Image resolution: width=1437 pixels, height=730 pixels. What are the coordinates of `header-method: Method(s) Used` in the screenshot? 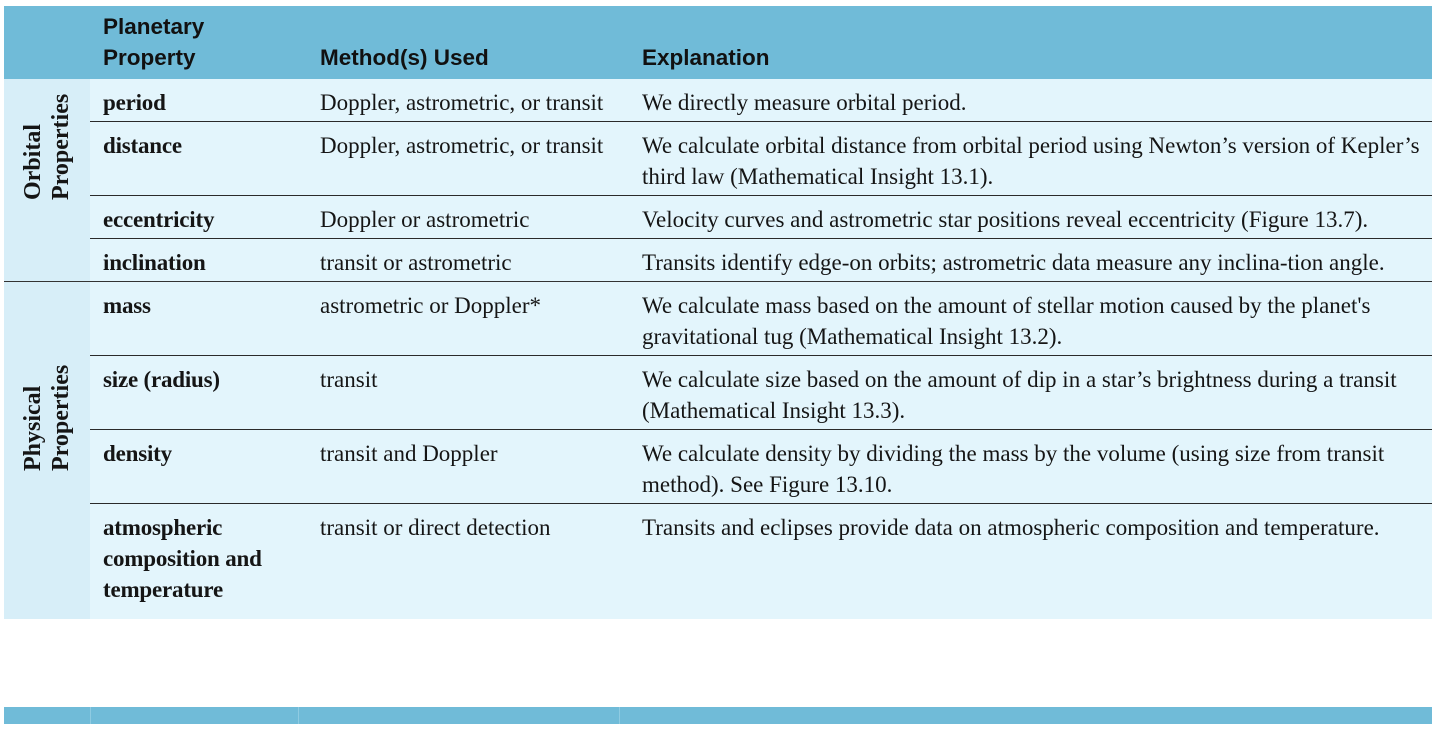 It's located at (458, 42).